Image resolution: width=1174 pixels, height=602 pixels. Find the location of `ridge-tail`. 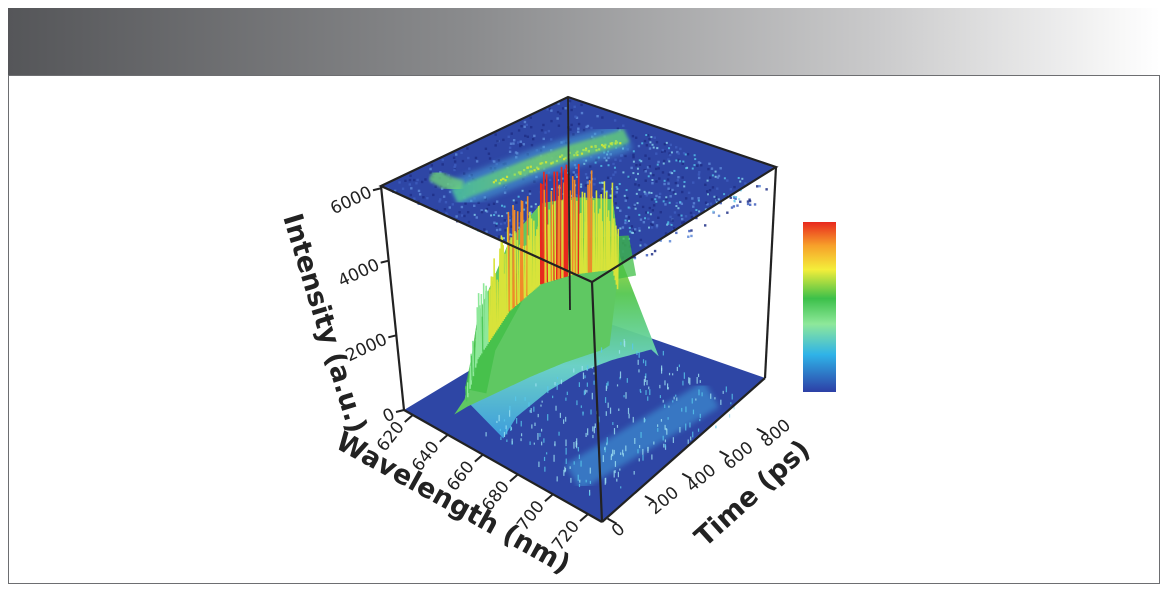

ridge-tail is located at coordinates (642, 436).